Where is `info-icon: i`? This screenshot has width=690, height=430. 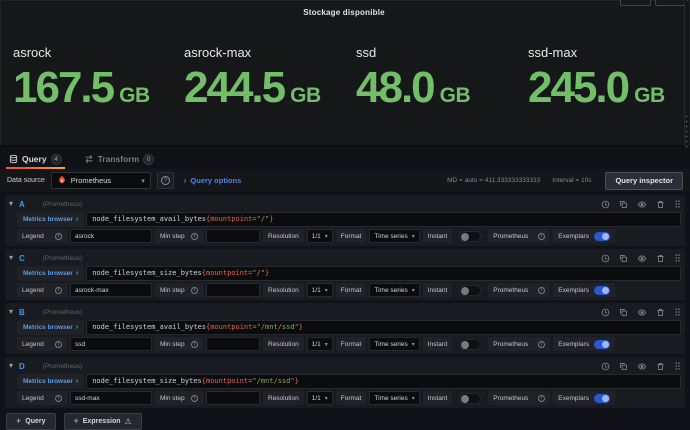 info-icon: i is located at coordinates (194, 398).